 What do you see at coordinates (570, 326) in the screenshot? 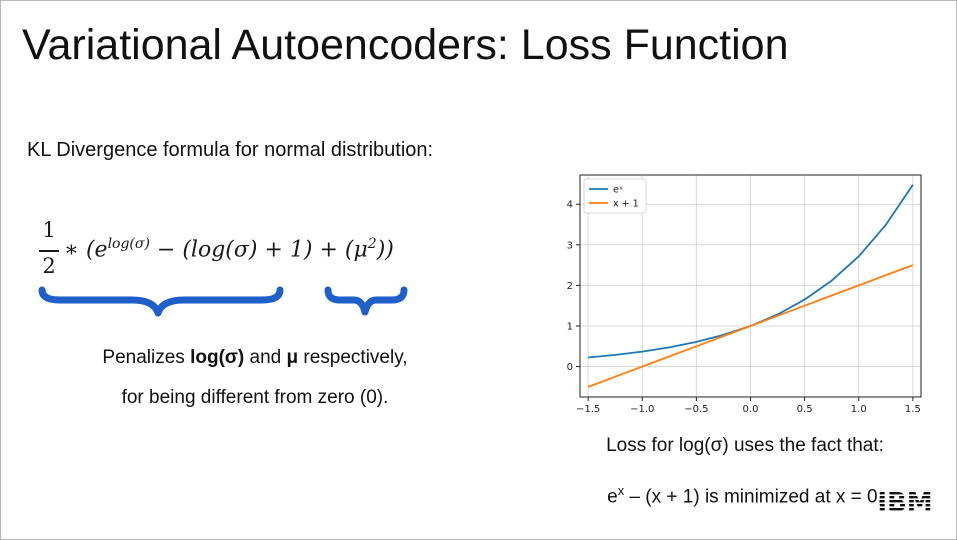
I see `y-tick-label: 1` at bounding box center [570, 326].